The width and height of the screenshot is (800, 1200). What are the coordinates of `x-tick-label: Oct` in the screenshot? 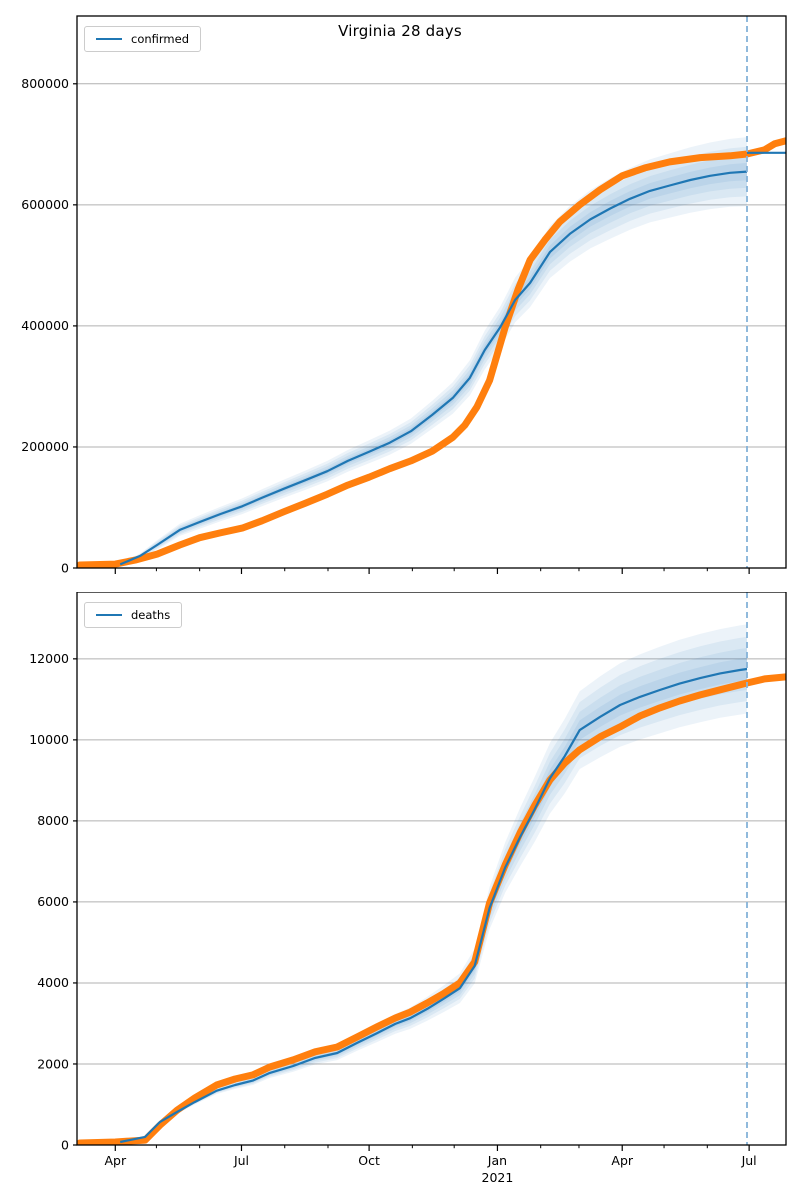 It's located at (369, 1160).